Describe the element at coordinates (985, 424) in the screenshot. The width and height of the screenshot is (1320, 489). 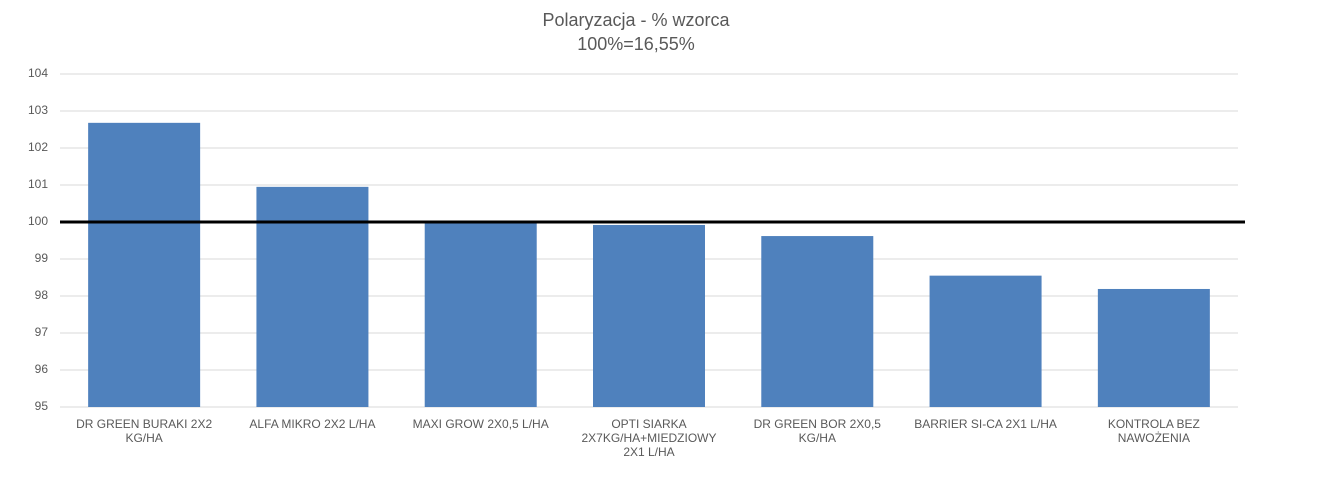
I see `x-tick-label: BARRIER SI-CA 2X1 L/HA` at that location.